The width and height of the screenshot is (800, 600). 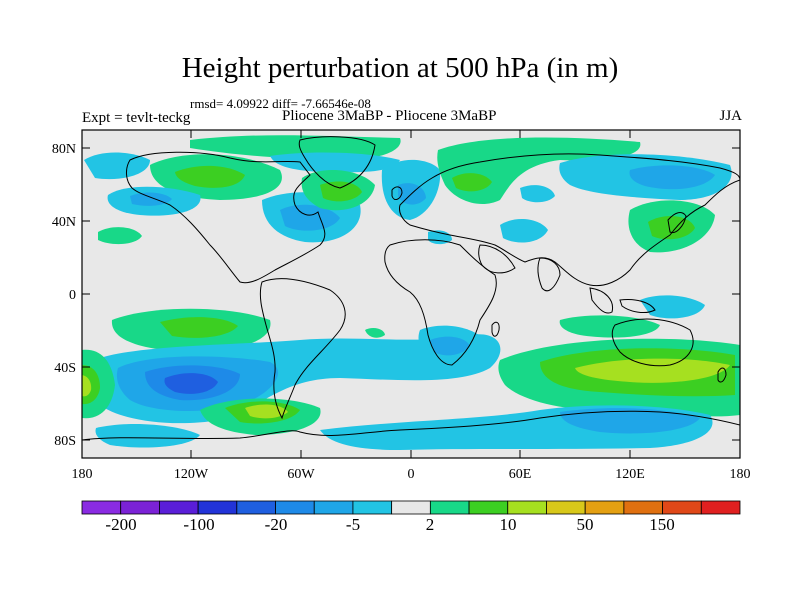 I want to click on experiment-label: Expt = tevlt-teckg, so click(x=136, y=118).